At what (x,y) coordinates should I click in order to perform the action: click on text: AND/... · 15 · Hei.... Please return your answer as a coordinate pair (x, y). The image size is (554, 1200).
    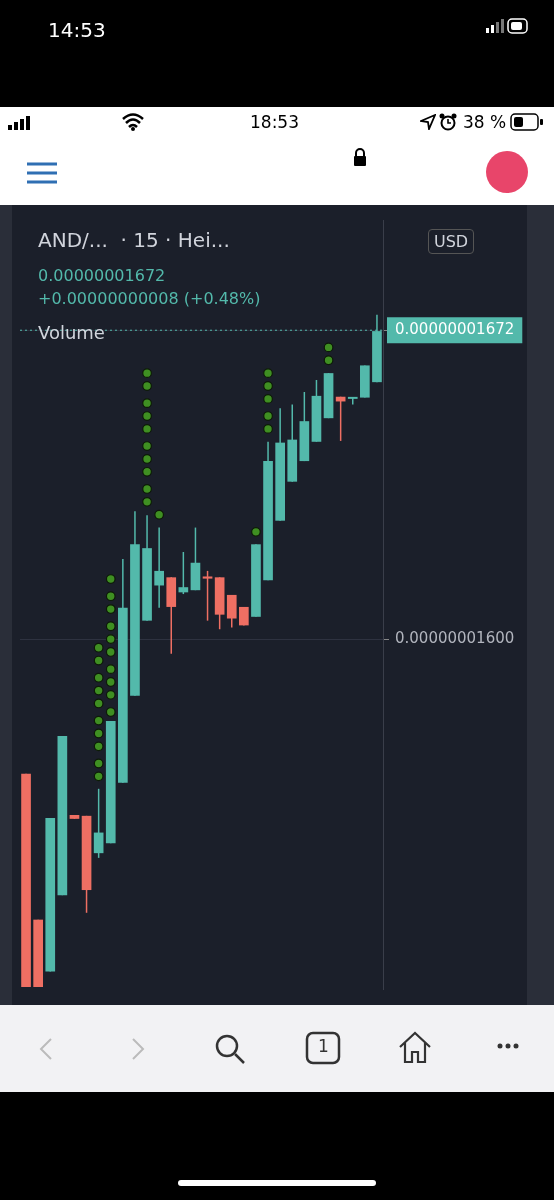
    Looking at the image, I should click on (134, 240).